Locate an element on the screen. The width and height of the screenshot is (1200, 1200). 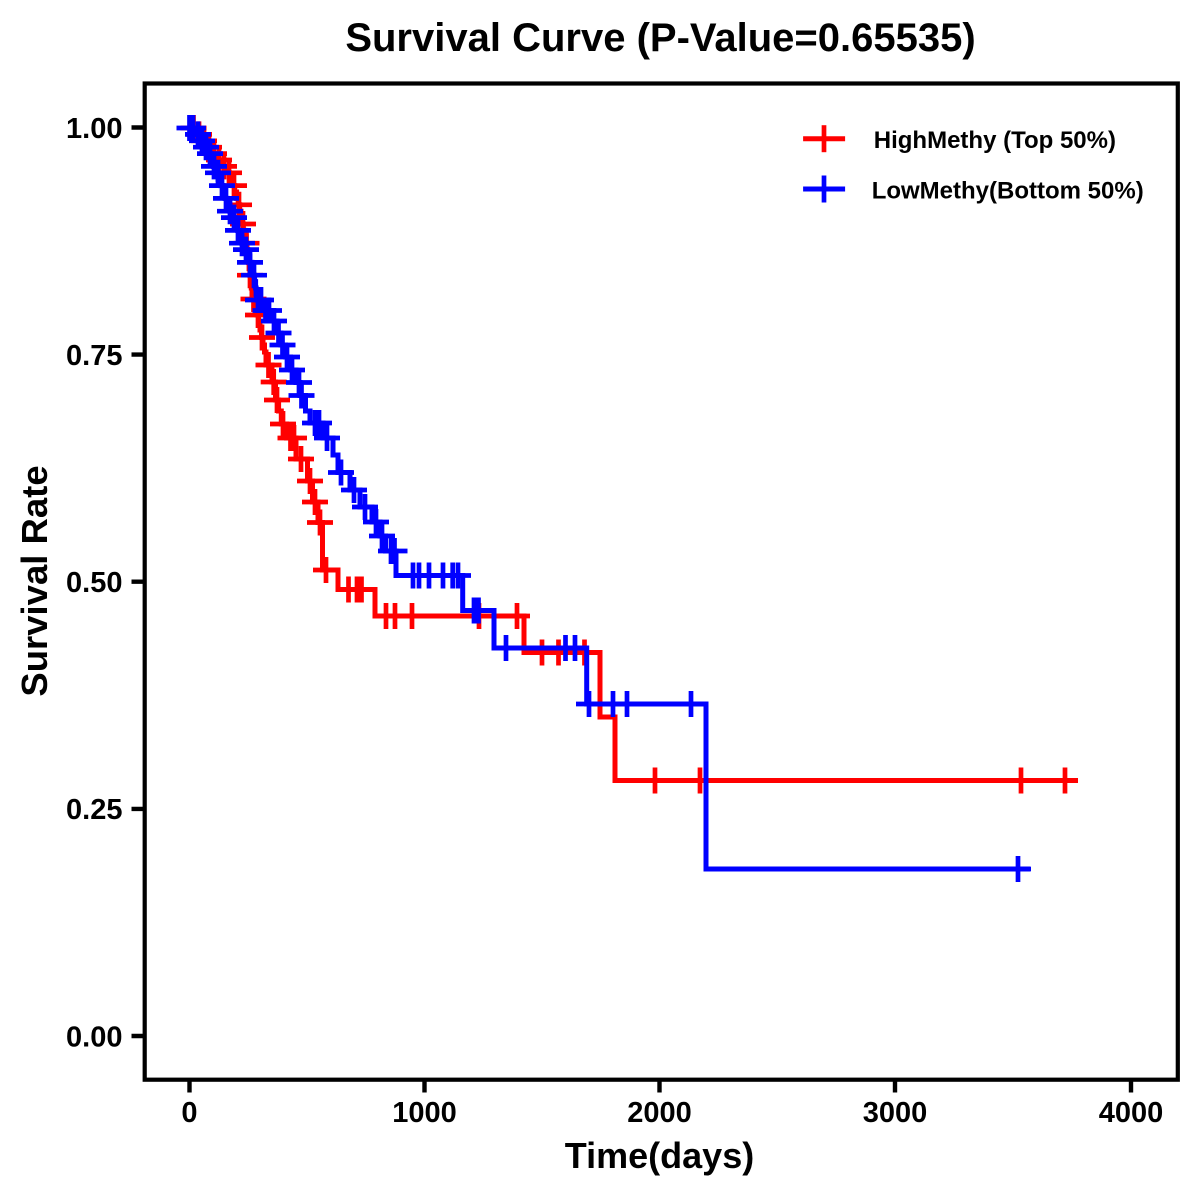
svg-text: 1.00 is located at coordinates (94, 129).